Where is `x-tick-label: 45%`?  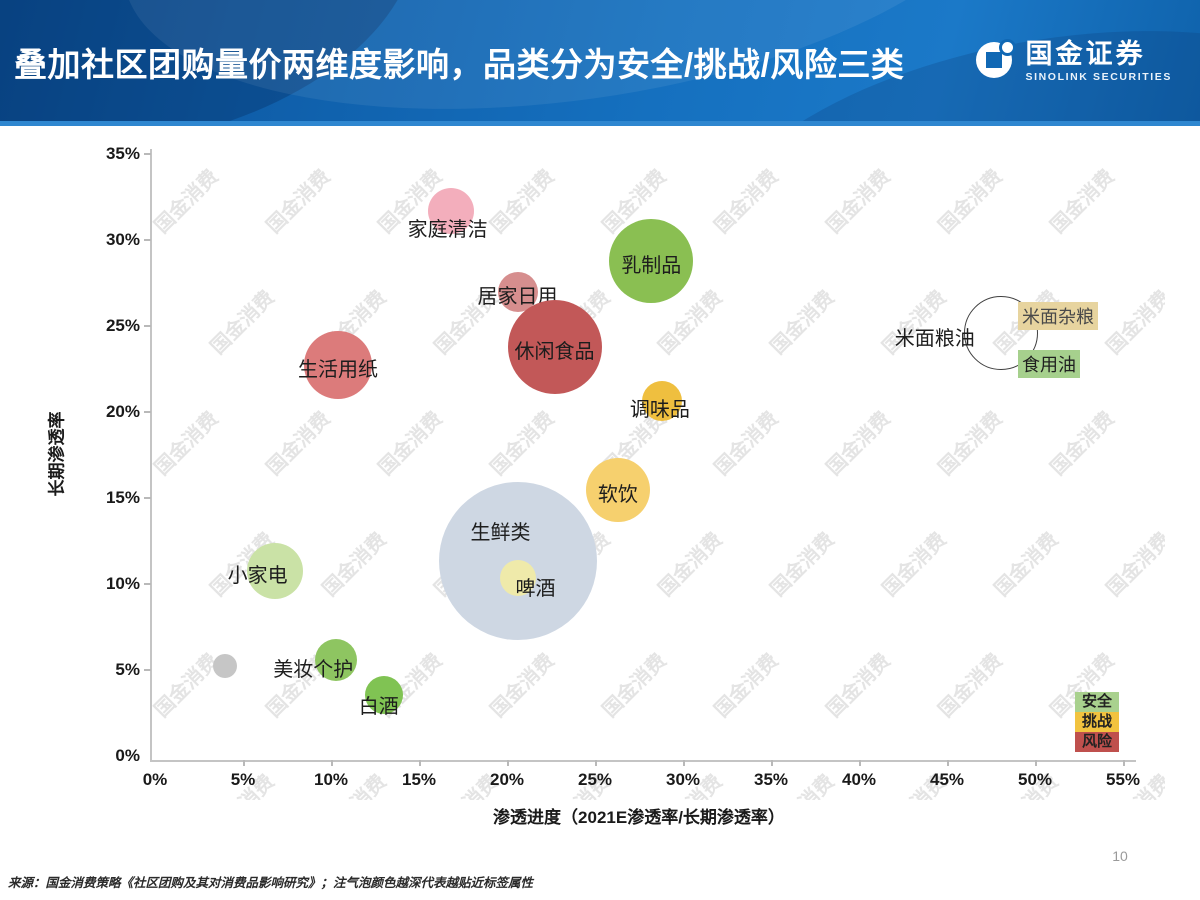
x-tick-label: 45% is located at coordinates (947, 779).